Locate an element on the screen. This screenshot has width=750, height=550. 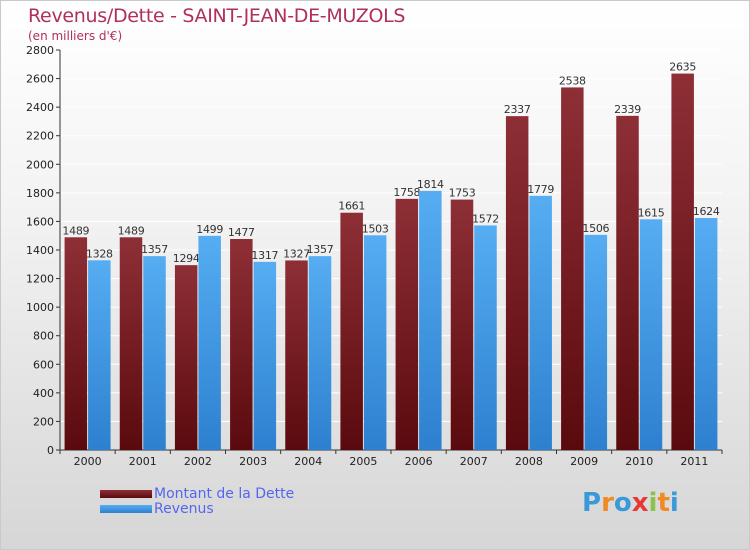
data-label-revenus: 1503 is located at coordinates (375, 228).